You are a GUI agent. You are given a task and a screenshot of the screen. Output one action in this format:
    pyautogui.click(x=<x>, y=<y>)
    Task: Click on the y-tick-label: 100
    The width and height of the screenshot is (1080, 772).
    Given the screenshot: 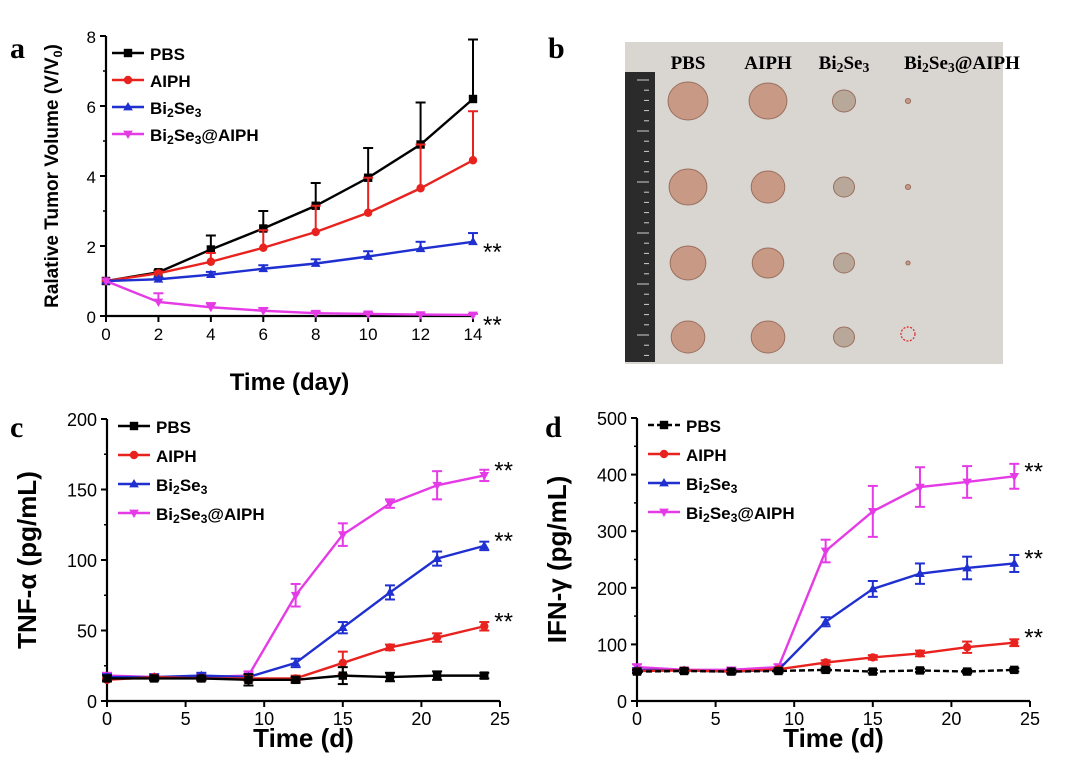 What is the action you would take?
    pyautogui.click(x=82, y=561)
    